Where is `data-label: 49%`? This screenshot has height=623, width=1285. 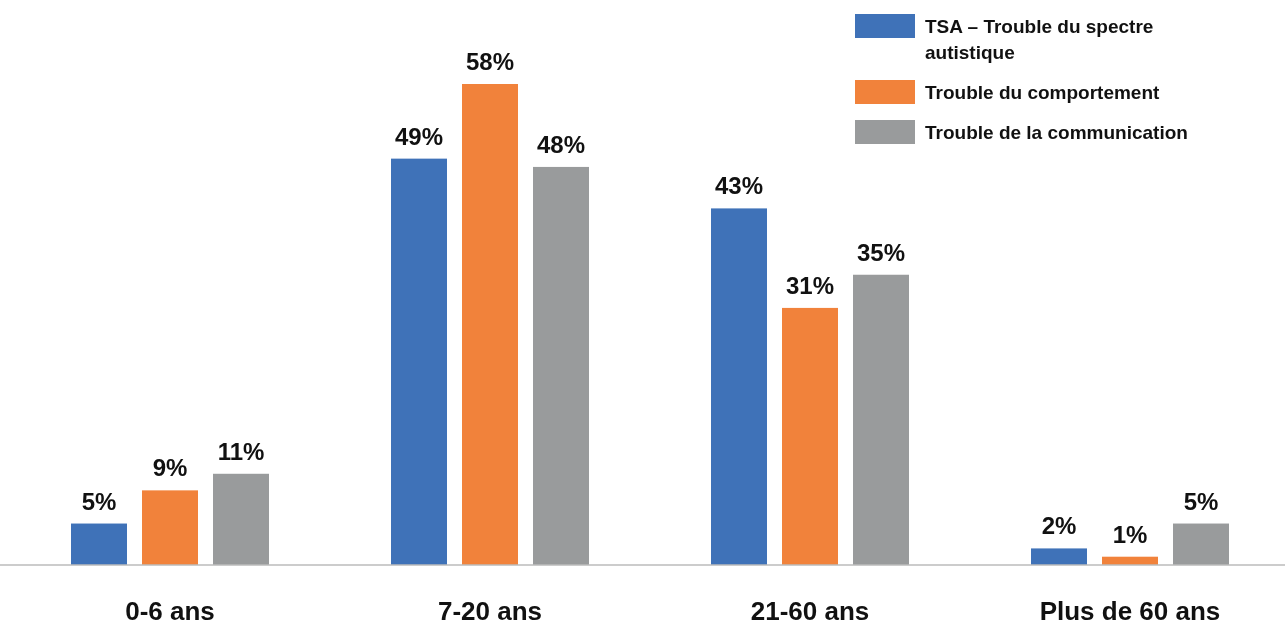
data-label: 49% is located at coordinates (419, 136).